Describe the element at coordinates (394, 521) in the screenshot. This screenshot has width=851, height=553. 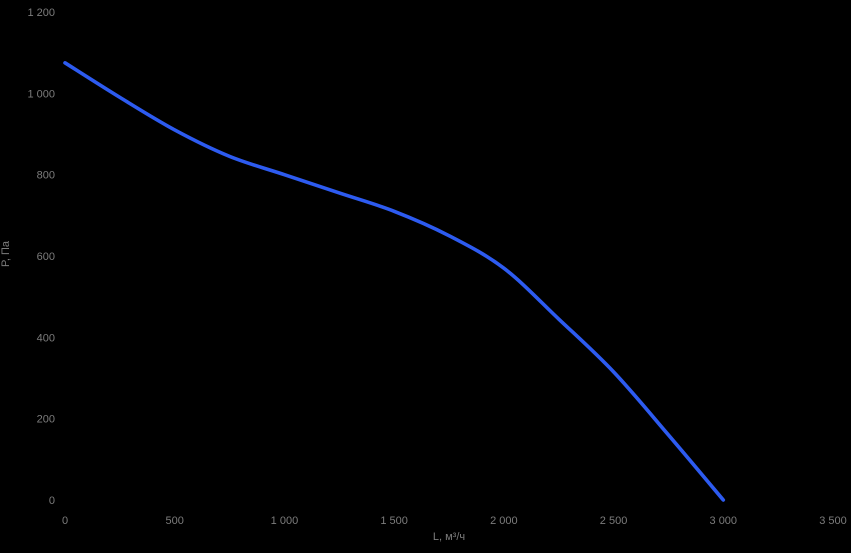
I see `x-tick-label: 1 500` at that location.